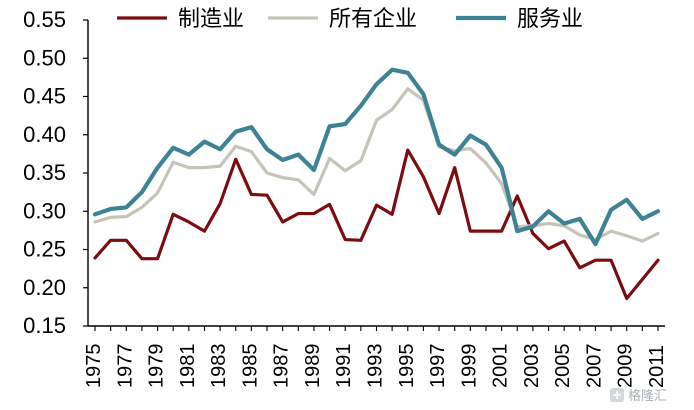 The image size is (694, 410). I want to click on watermark-icon-mark, so click(617, 395).